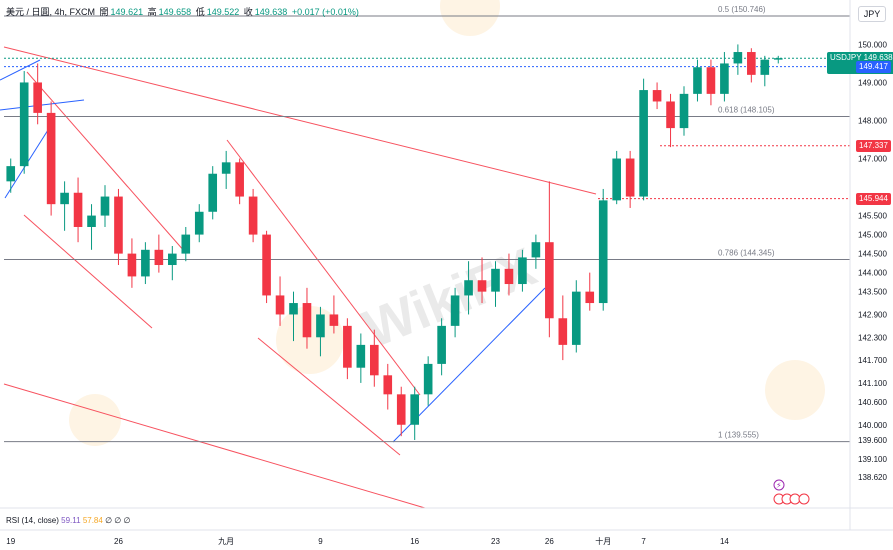  What do you see at coordinates (106, 162) in the screenshot?
I see `channel-line-1a` at bounding box center [106, 162].